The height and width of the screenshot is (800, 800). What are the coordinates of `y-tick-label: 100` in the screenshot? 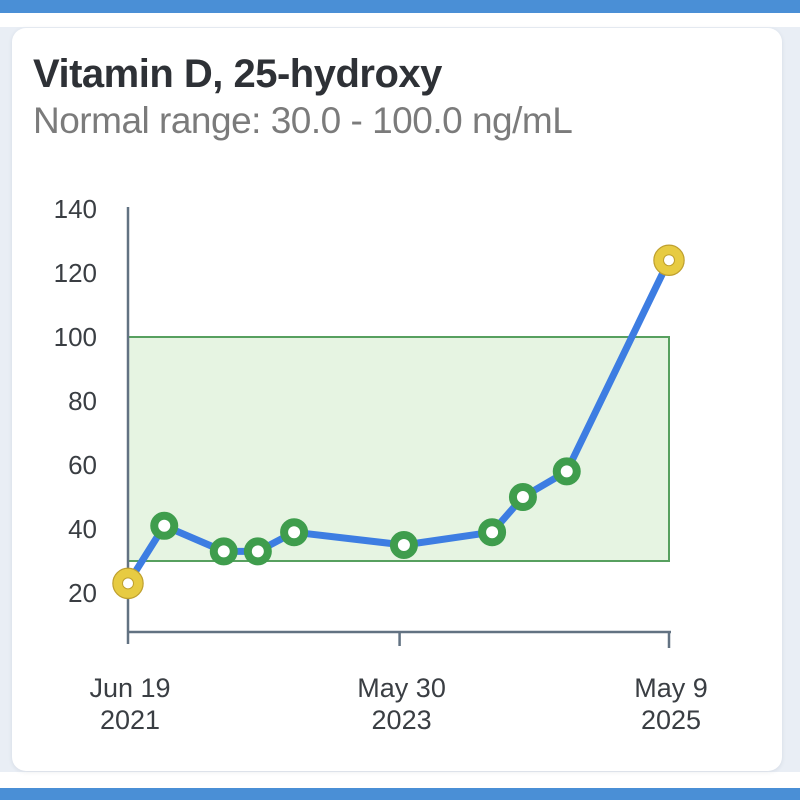 It's located at (75, 337).